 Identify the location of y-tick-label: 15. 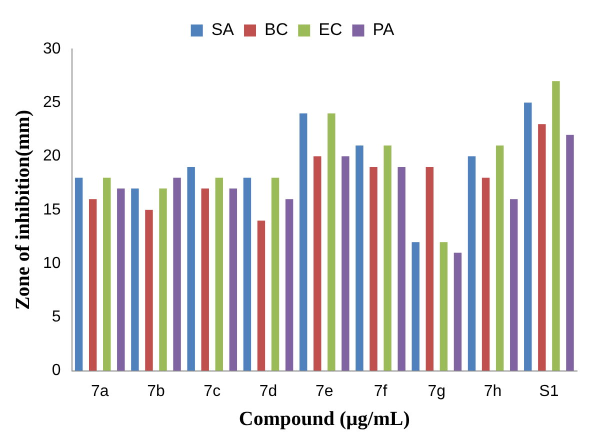
(52, 209).